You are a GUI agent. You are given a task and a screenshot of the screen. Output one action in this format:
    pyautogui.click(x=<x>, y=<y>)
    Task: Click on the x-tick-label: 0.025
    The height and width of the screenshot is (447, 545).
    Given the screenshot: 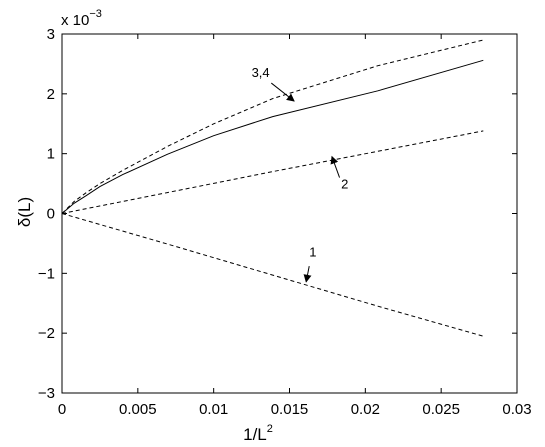 What is the action you would take?
    pyautogui.click(x=441, y=409)
    